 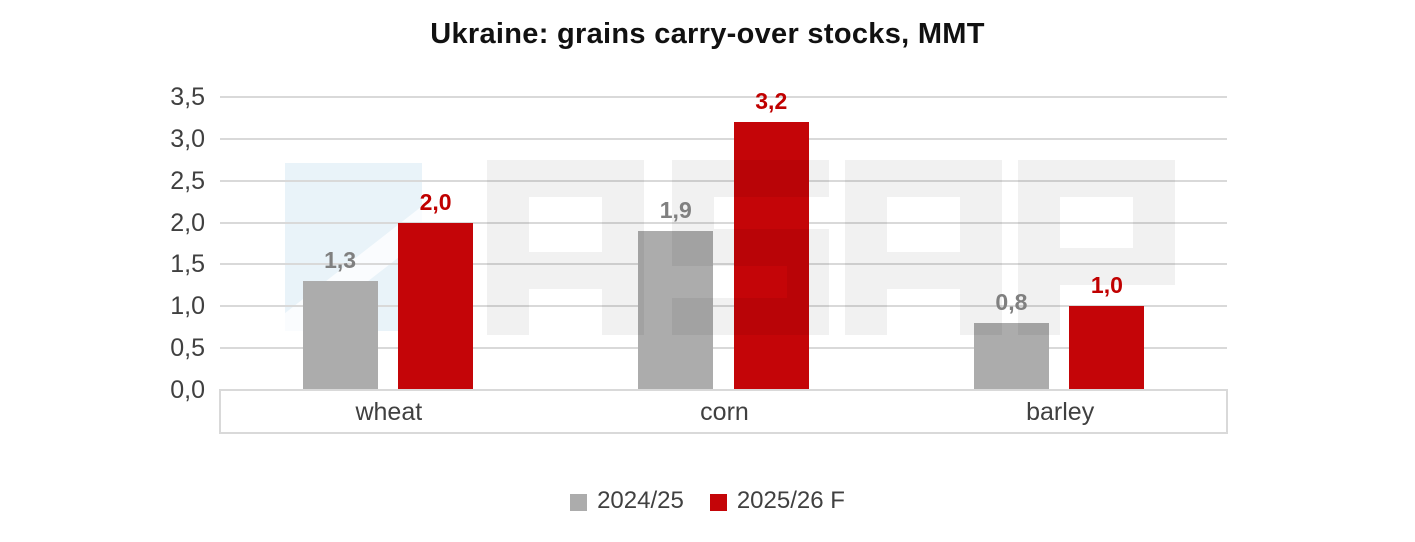 What do you see at coordinates (790, 500) in the screenshot?
I see `legend-item-label: 2025/26 F` at bounding box center [790, 500].